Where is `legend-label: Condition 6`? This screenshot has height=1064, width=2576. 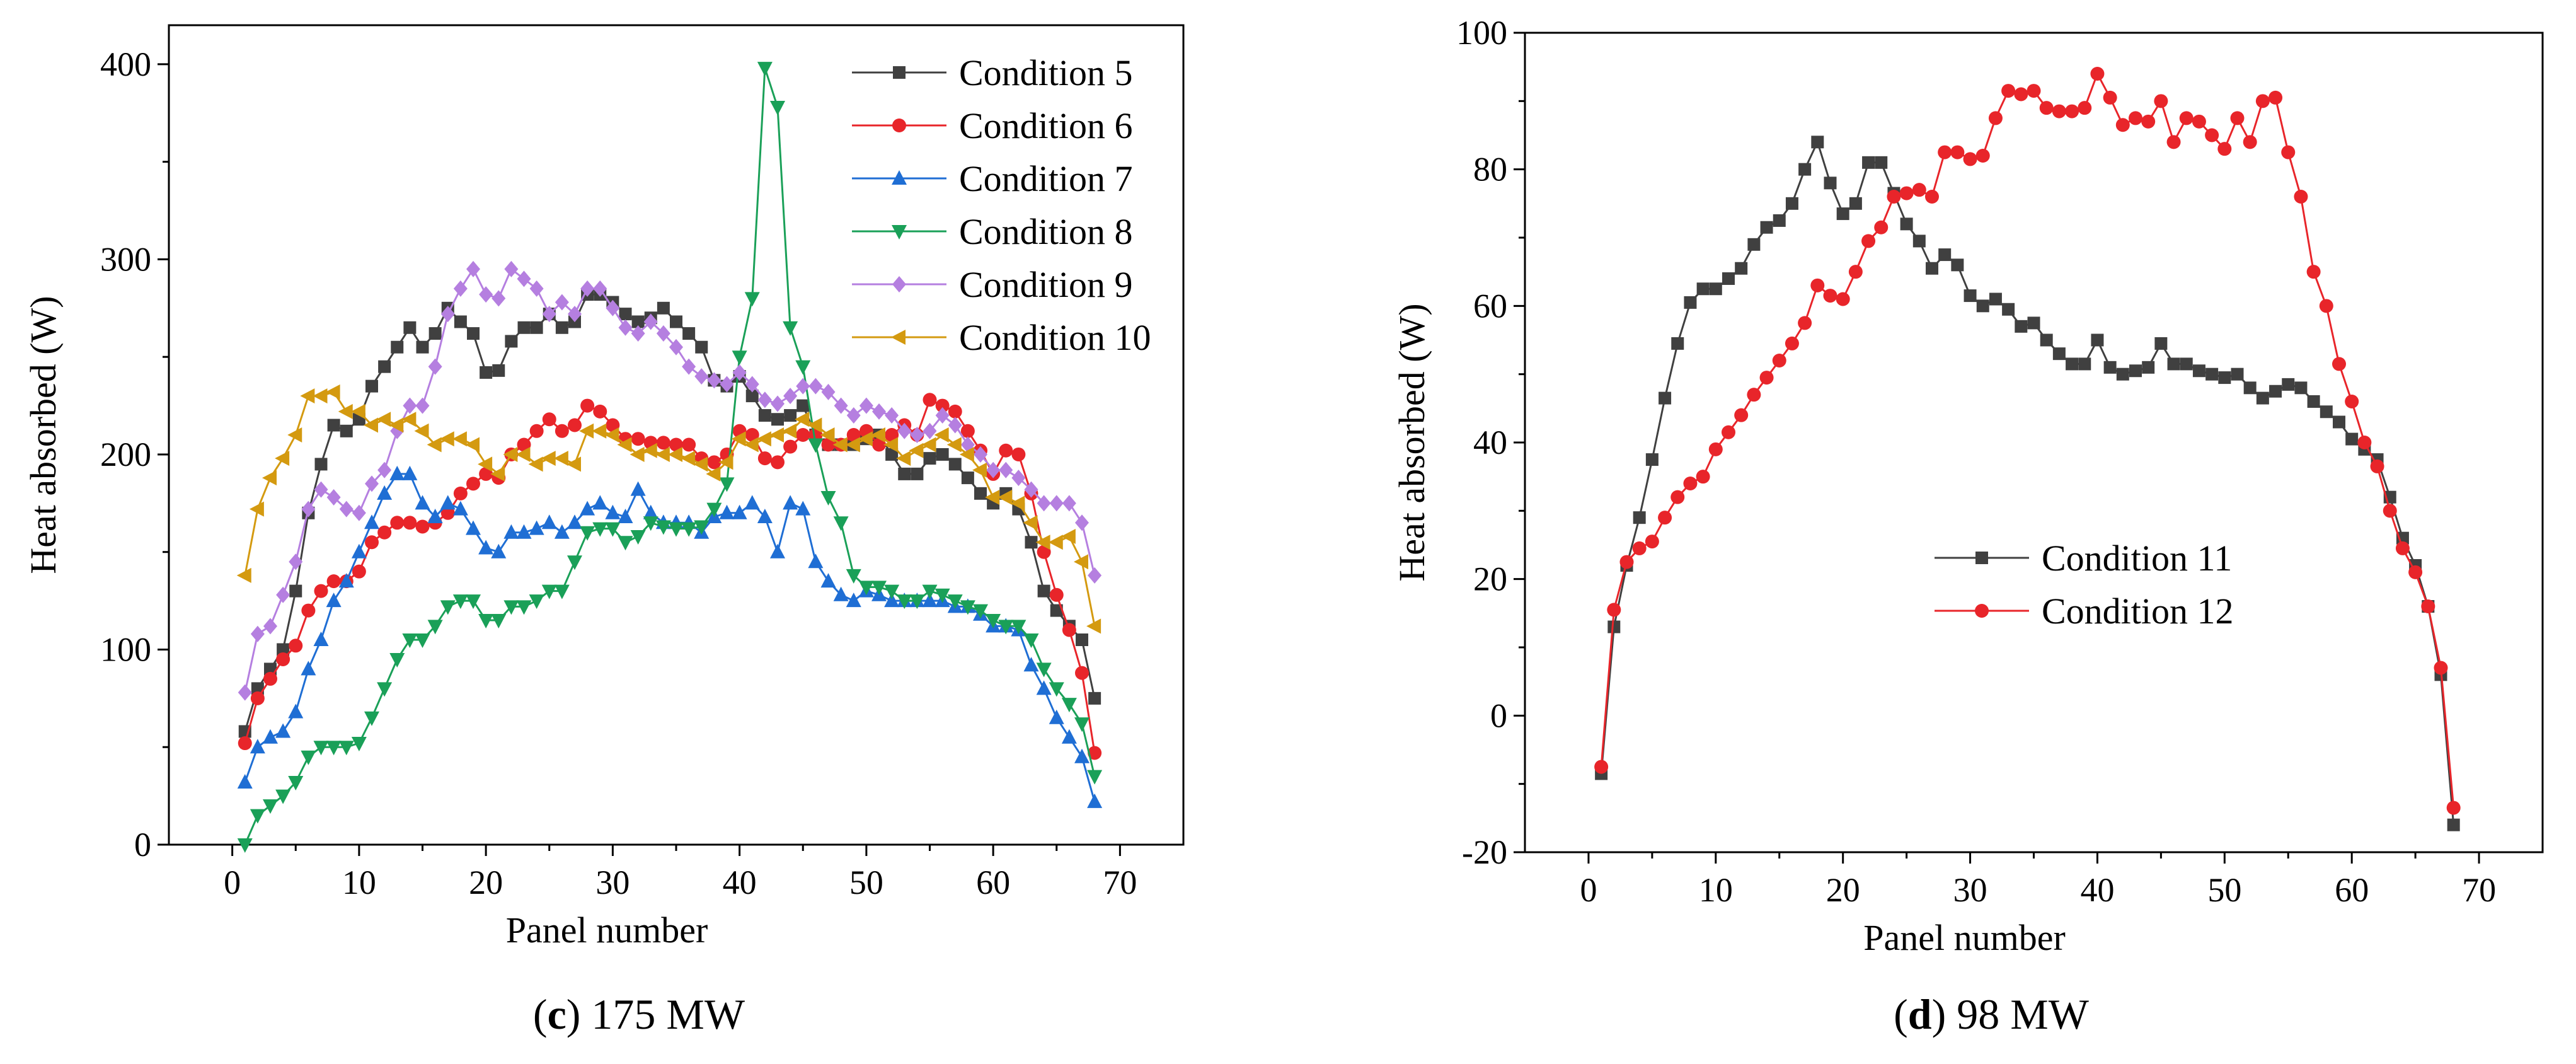 legend-label: Condition 6 is located at coordinates (1046, 125).